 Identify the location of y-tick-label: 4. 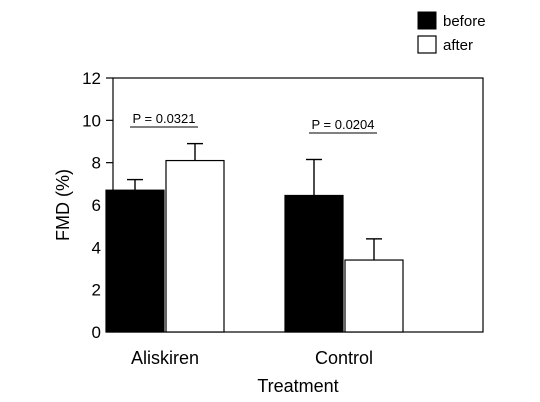
(96, 247).